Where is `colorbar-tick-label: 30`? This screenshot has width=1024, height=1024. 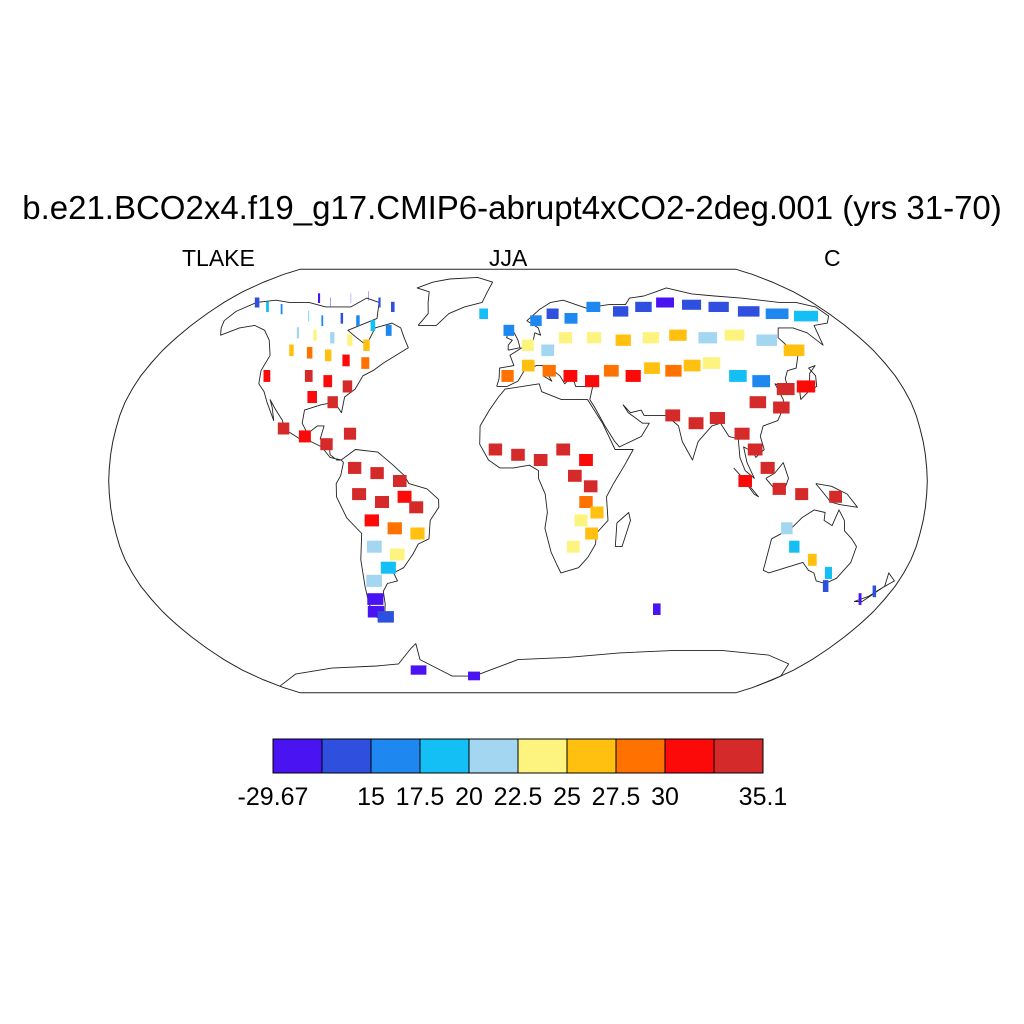 colorbar-tick-label: 30 is located at coordinates (665, 797).